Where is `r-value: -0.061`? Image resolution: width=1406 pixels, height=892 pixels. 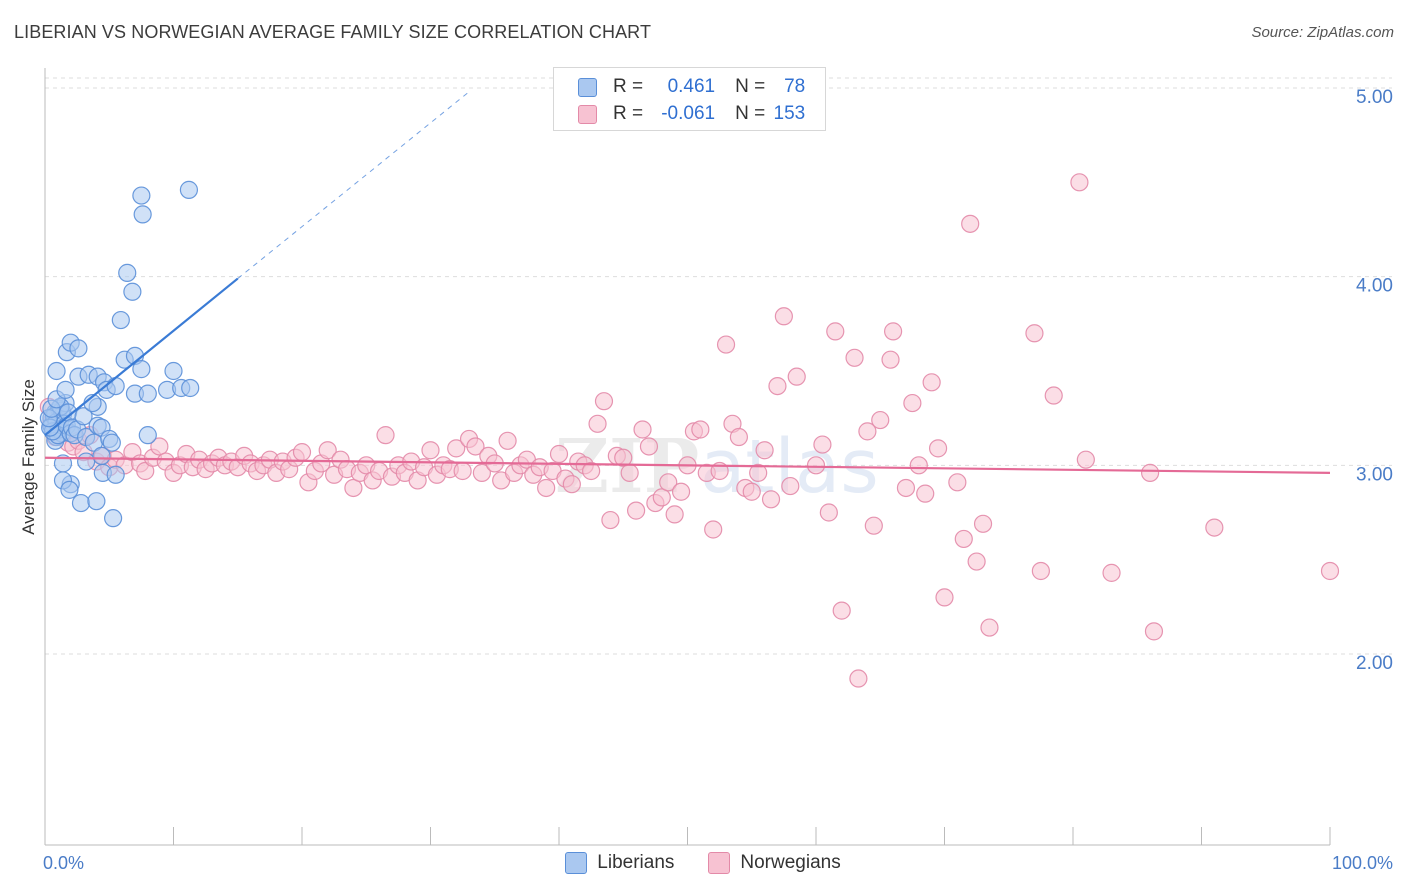
r-value: -0.061 is located at coordinates (688, 113).